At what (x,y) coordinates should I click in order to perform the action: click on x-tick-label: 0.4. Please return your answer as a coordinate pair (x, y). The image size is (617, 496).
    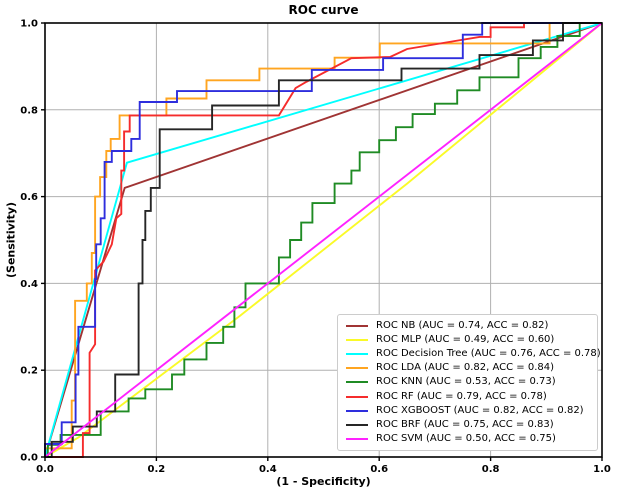
    Looking at the image, I should click on (268, 469).